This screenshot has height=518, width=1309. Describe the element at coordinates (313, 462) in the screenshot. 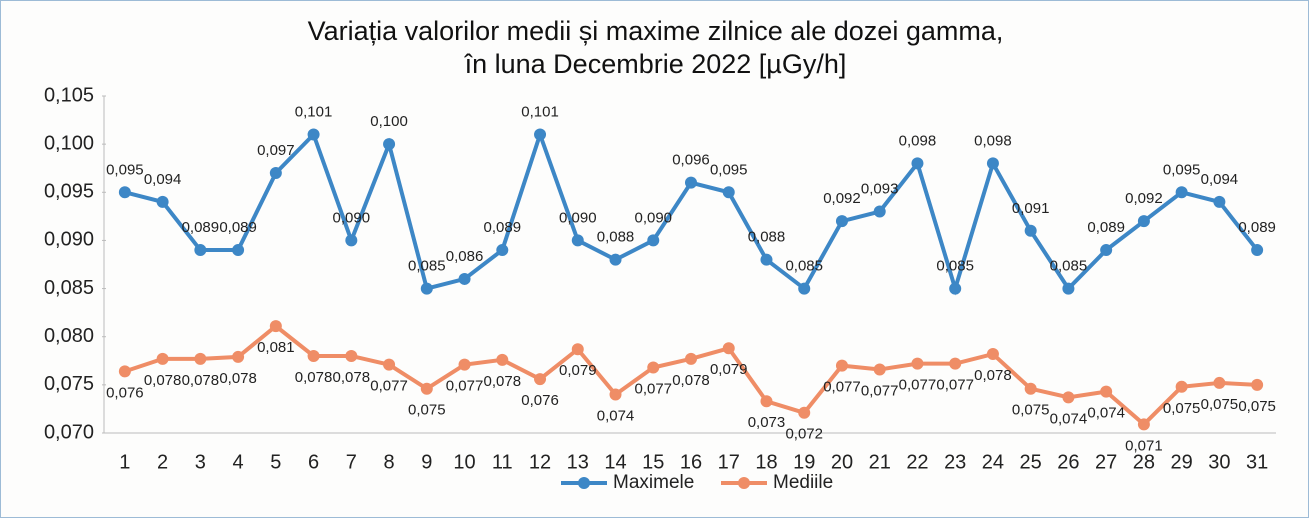

I see `x-tick-label: 6` at that location.